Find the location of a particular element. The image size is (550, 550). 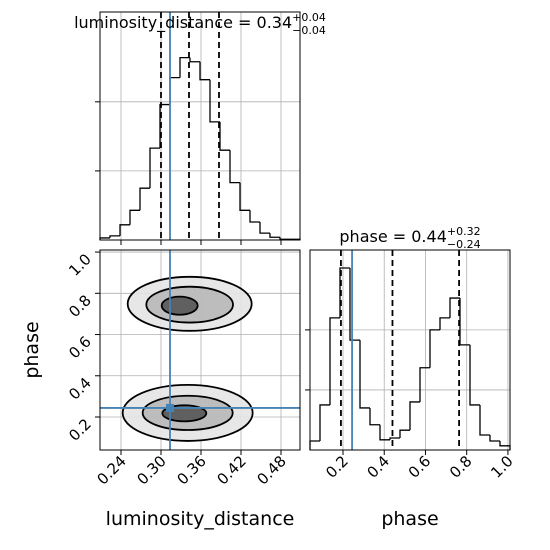

x-tick-label: 0.2 is located at coordinates (337, 467).